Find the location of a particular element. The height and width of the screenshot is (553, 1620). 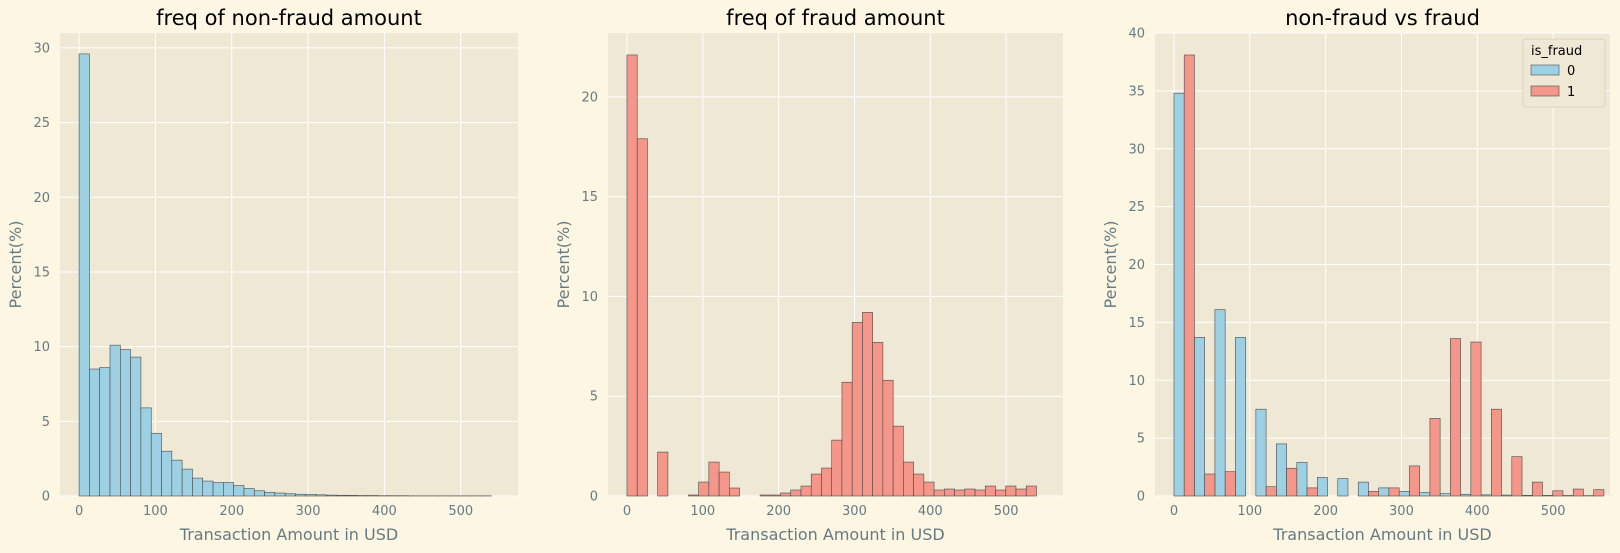

x-tick-label: 0 is located at coordinates (1174, 511).